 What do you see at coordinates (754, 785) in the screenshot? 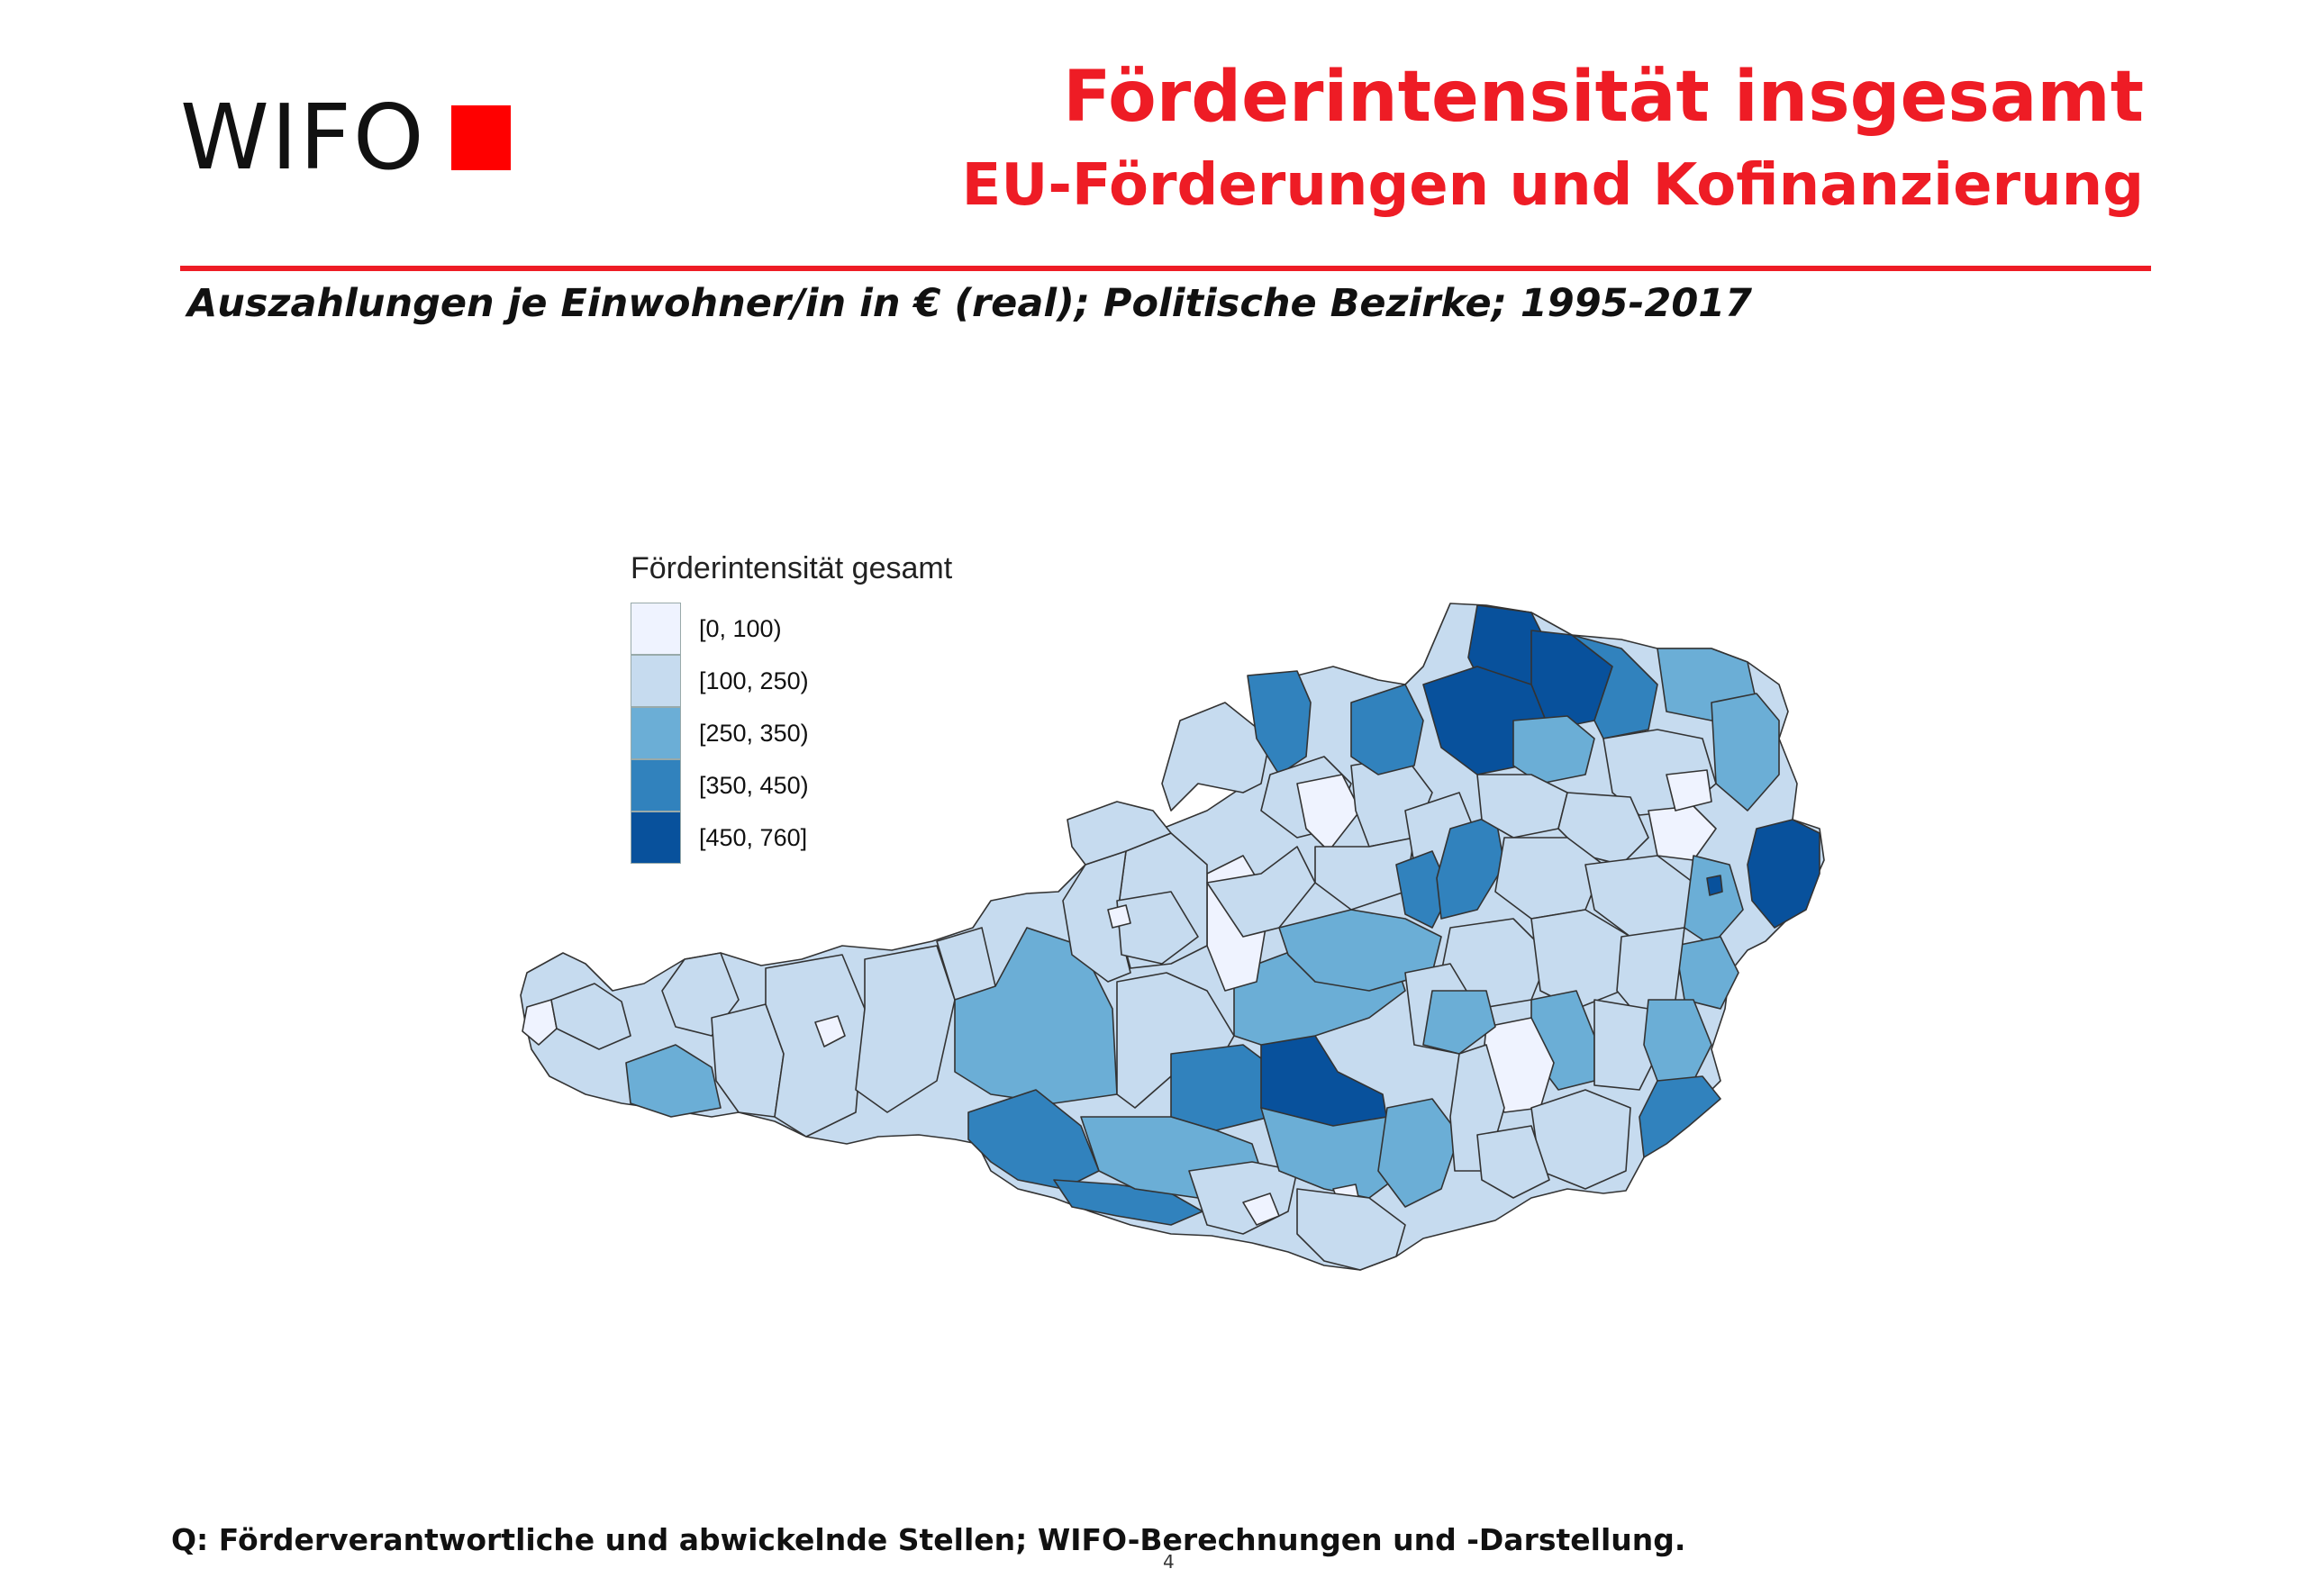
I see `legend-label: [350, 450)` at bounding box center [754, 785].